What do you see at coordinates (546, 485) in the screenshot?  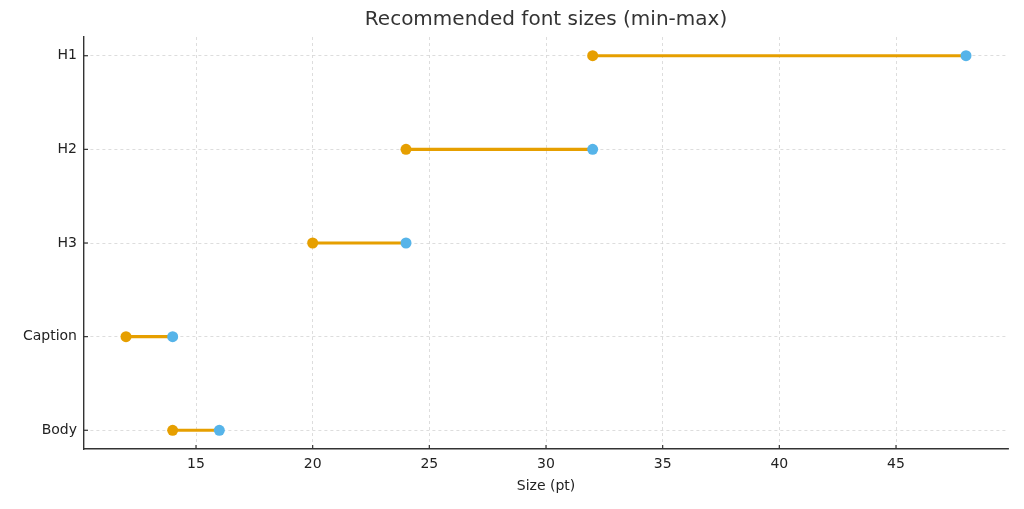 I see `x-axis-title: Size (pt)` at bounding box center [546, 485].